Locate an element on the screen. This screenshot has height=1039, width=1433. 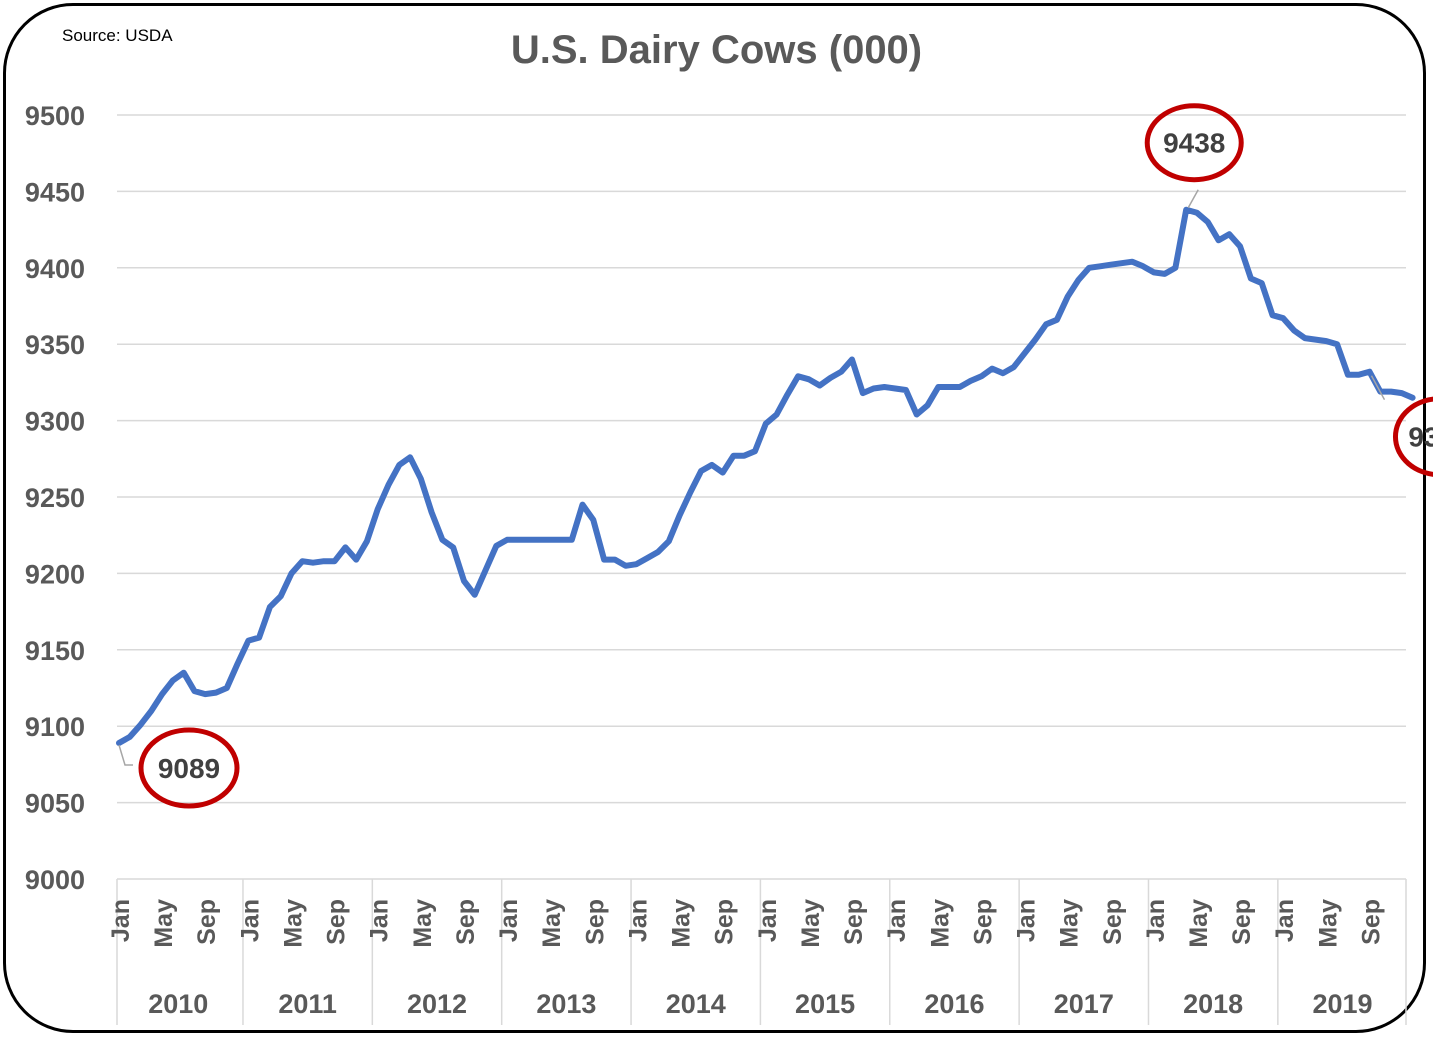
x-year-label: 2013 is located at coordinates (566, 1004).